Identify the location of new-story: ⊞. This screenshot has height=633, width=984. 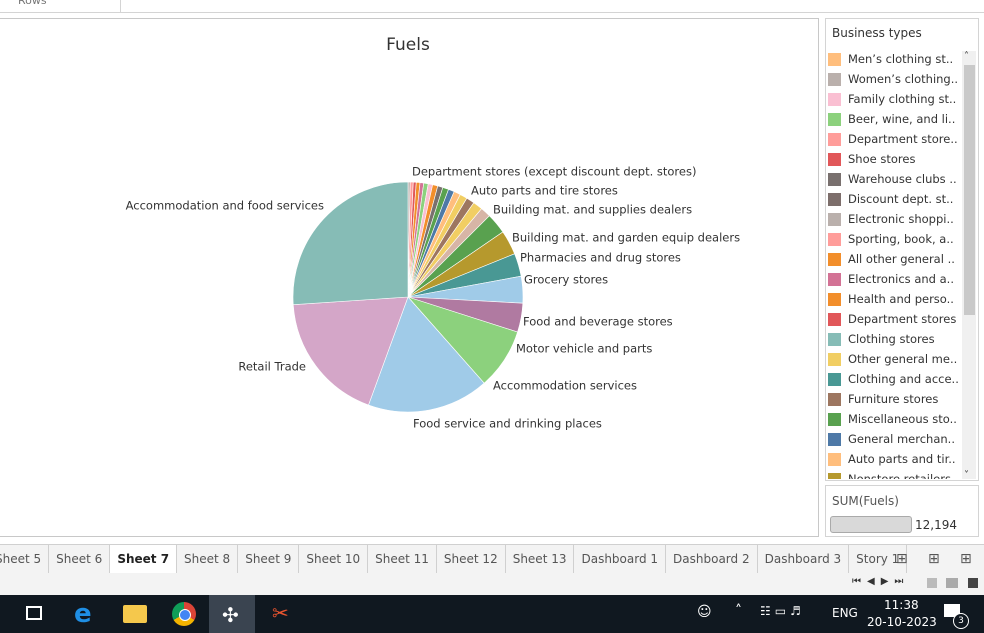
(966, 559).